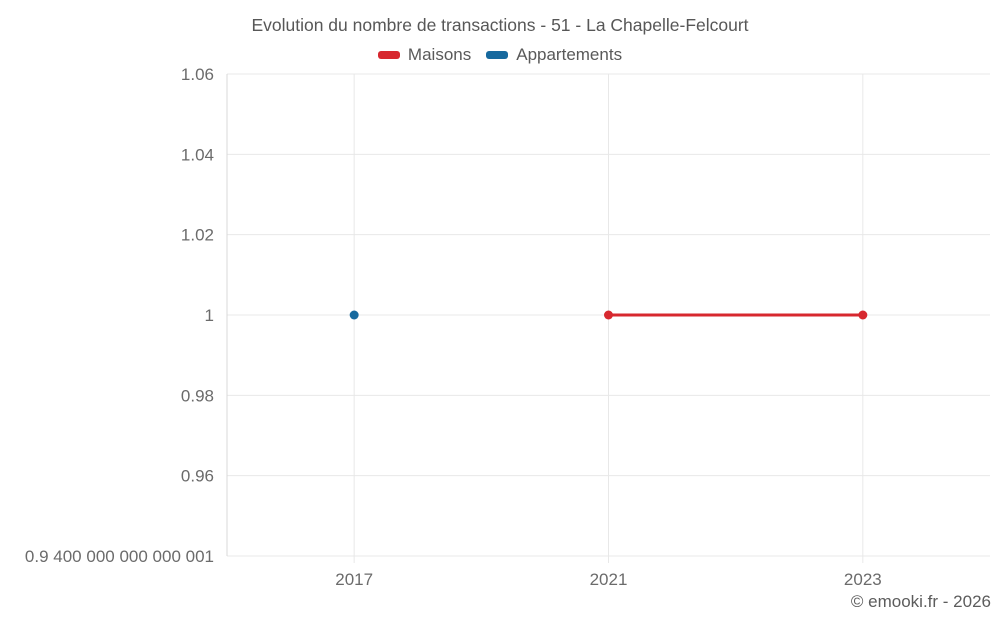 This screenshot has width=1000, height=625. Describe the element at coordinates (354, 579) in the screenshot. I see `x-tick-label: 2017` at that location.